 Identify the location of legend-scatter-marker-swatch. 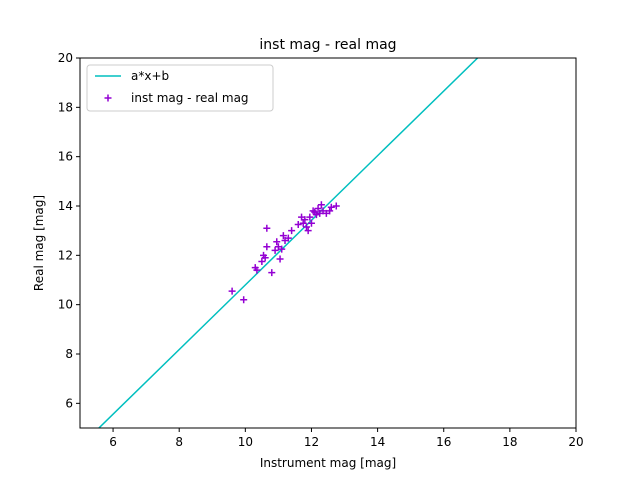
(108, 98).